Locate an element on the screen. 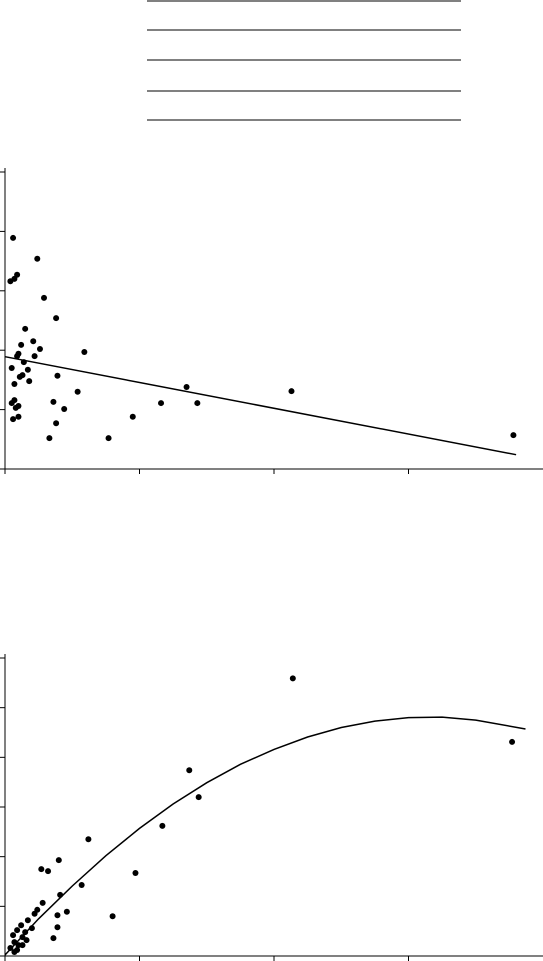  trendline is located at coordinates (260, 405).